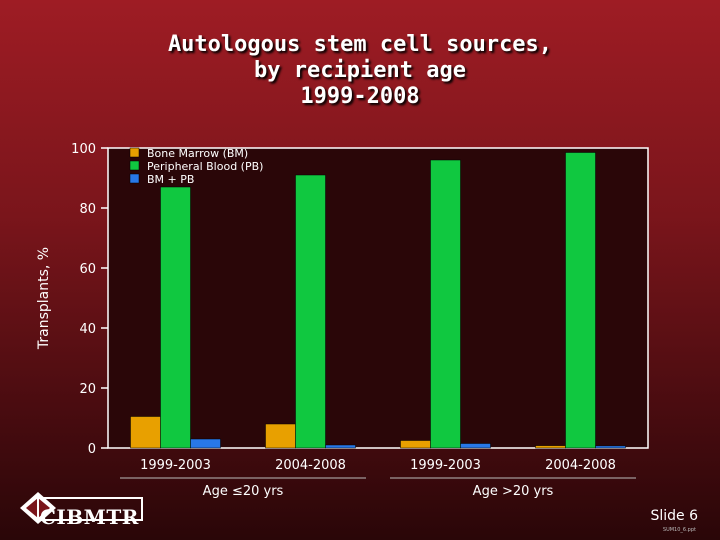 The image size is (720, 540). Describe the element at coordinates (44, 298) in the screenshot. I see `y-axis-label: Transplants, %` at that location.